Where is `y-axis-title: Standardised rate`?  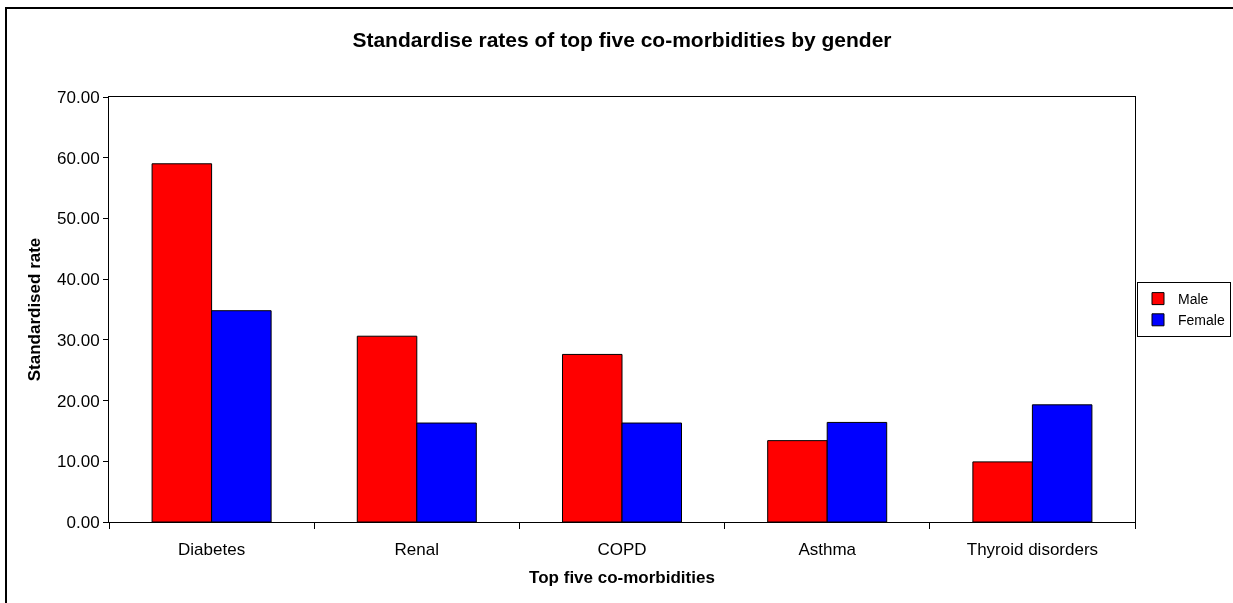 y-axis-title: Standardised rate is located at coordinates (34, 309).